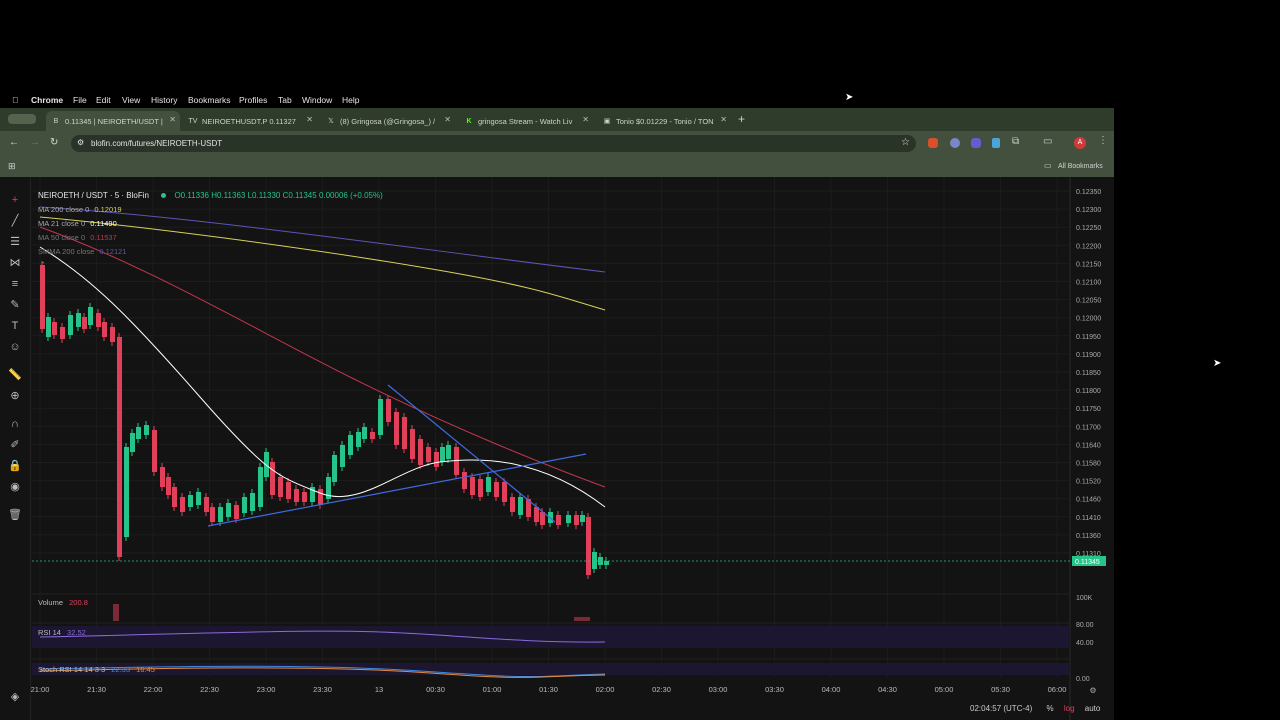  Describe the element at coordinates (15, 200) in the screenshot. I see `crosshair-icon: +` at that location.